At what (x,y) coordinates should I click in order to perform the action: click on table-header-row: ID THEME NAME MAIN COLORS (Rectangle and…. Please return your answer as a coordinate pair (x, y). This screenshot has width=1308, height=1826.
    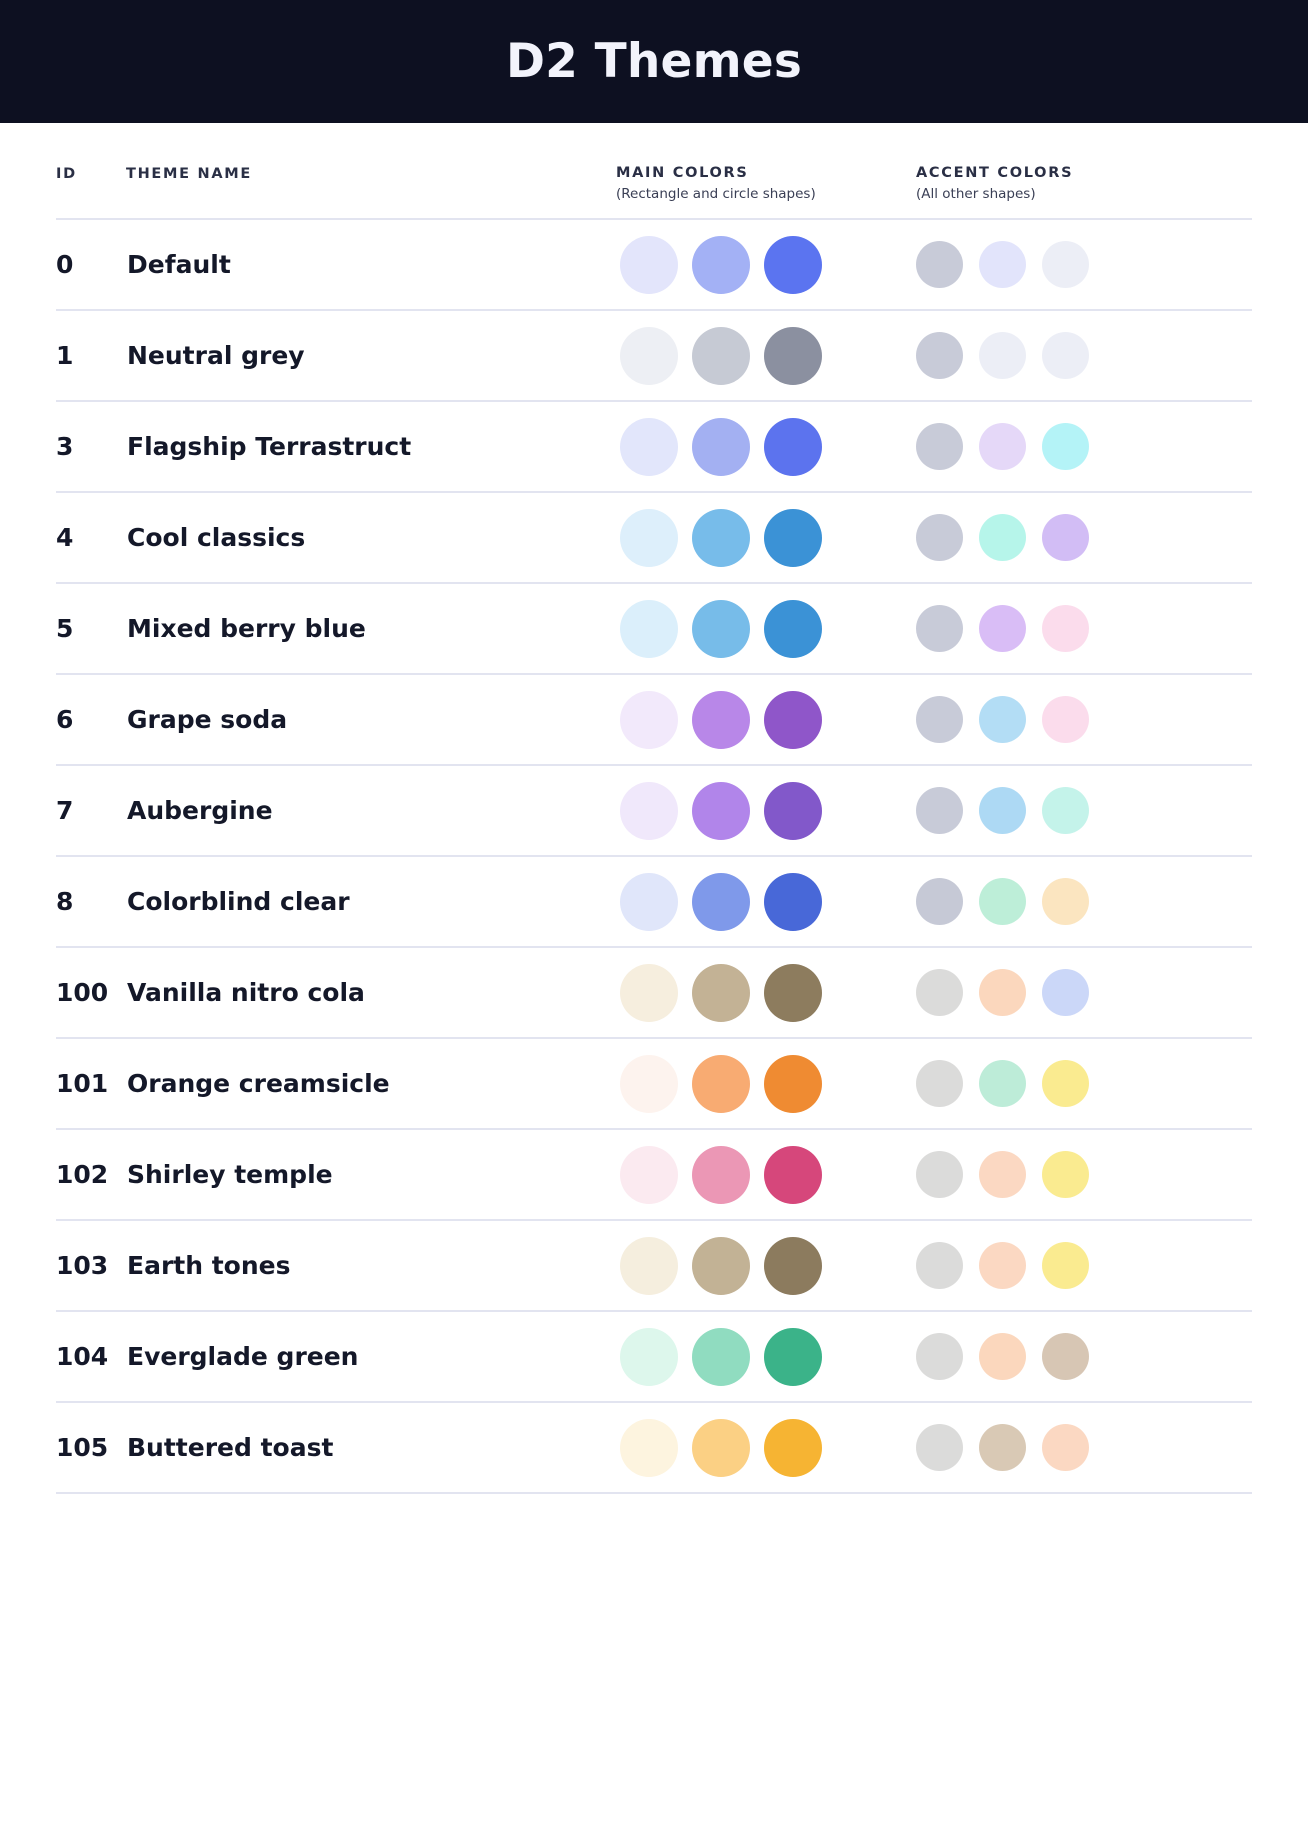
    Looking at the image, I should click on (654, 192).